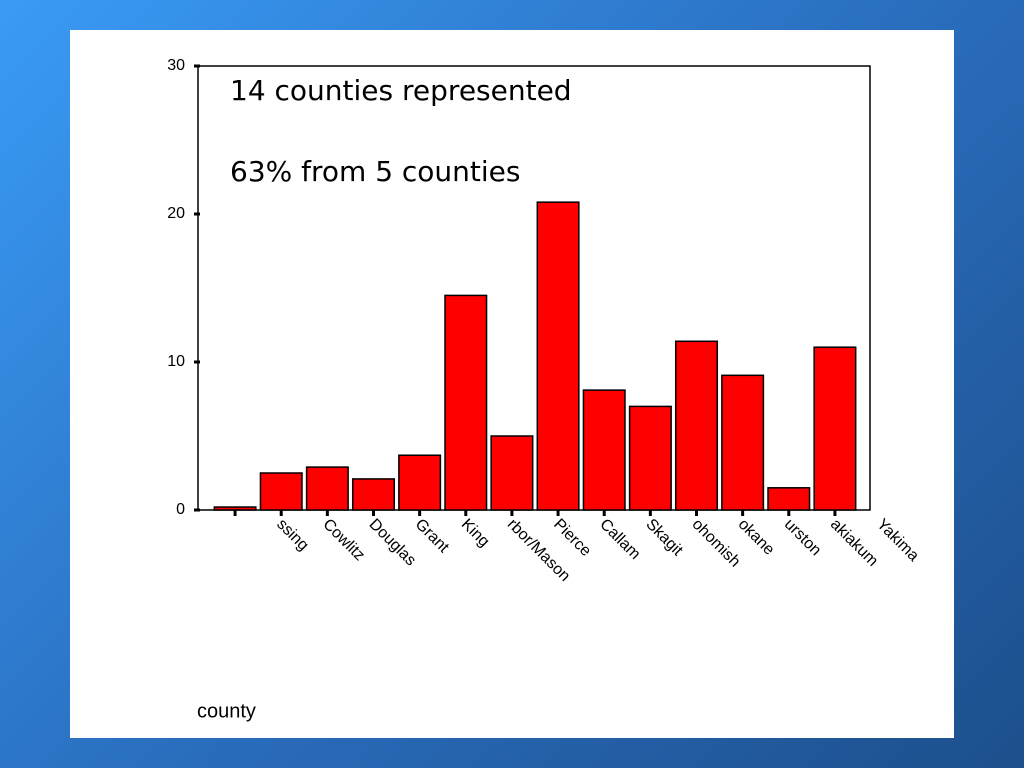 This screenshot has width=1024, height=768. I want to click on annotation: 63% from 5 counties, so click(375, 171).